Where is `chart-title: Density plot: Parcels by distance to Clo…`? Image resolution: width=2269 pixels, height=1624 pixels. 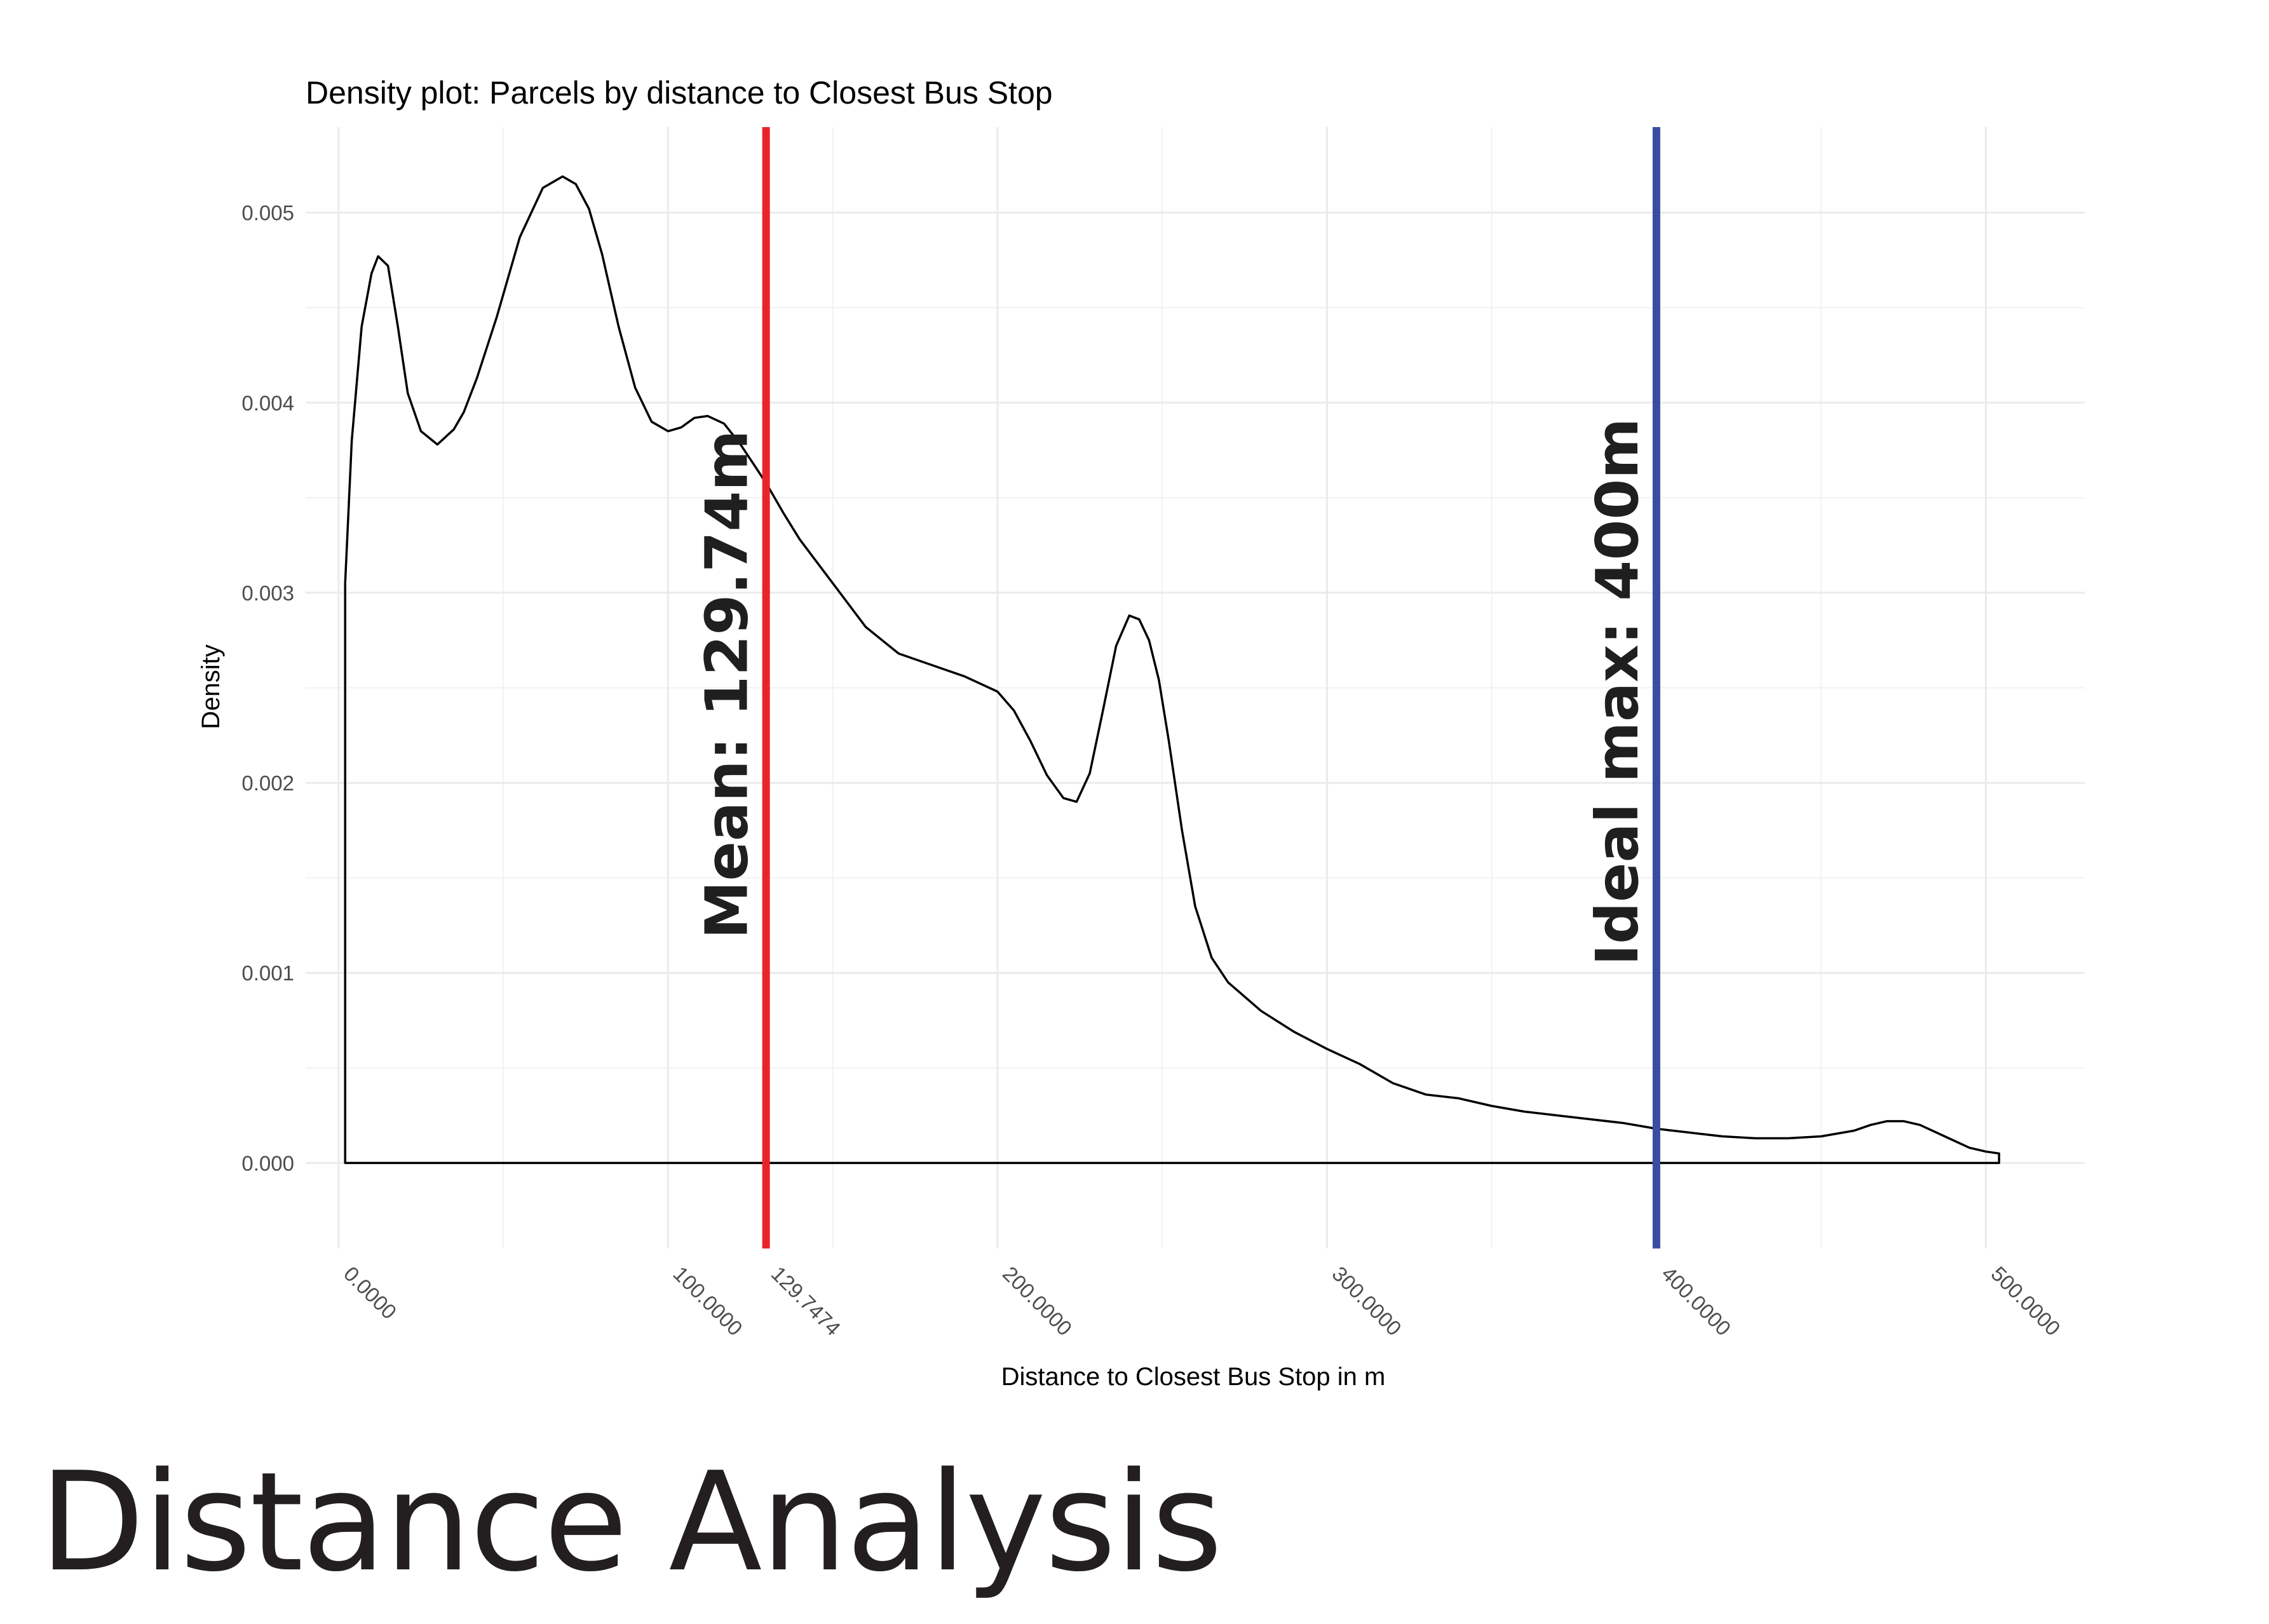
chart-title: Density plot: Parcels by distance to Clo… is located at coordinates (679, 93).